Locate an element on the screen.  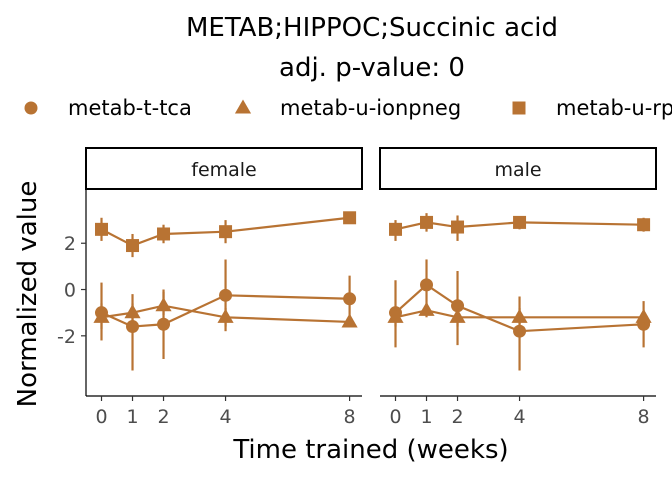
legend-label: metab-t-tca is located at coordinates (130, 108).